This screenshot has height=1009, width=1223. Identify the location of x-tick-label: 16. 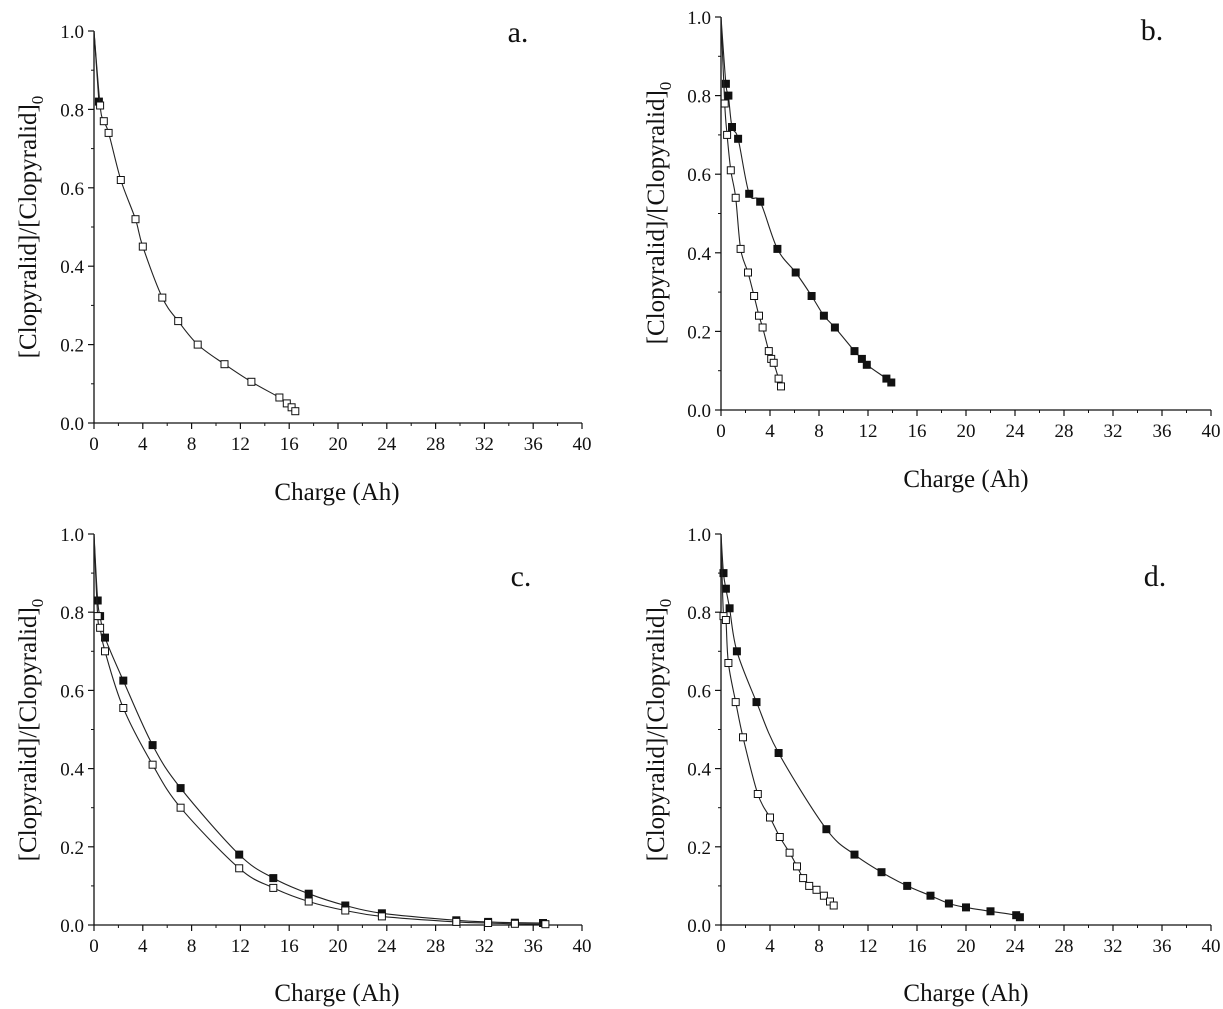
(289, 946).